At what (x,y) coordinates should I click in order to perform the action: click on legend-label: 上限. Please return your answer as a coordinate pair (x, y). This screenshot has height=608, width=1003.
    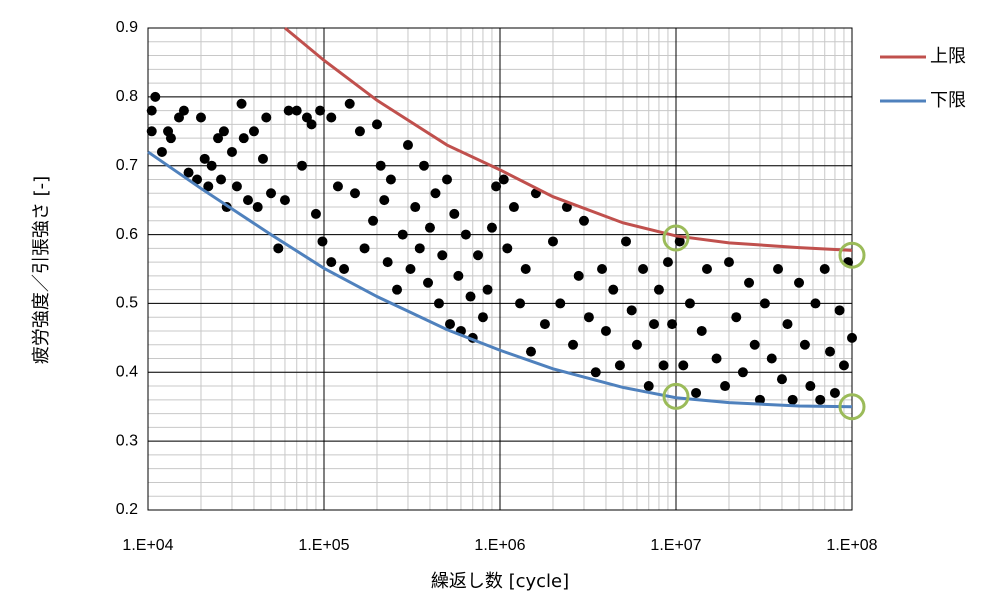
    Looking at the image, I should click on (948, 56).